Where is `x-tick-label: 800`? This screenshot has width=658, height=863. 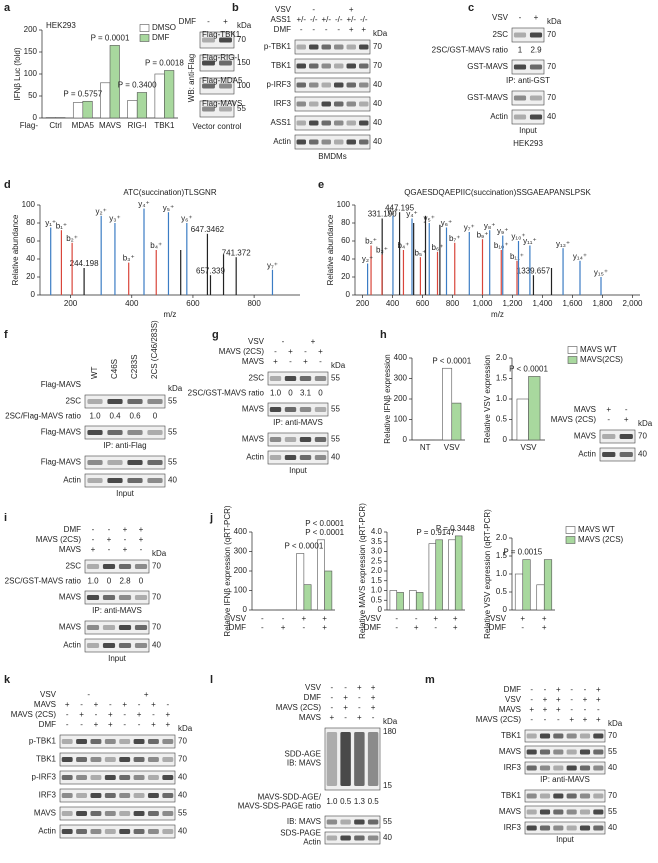
x-tick-label: 800 is located at coordinates (254, 303).